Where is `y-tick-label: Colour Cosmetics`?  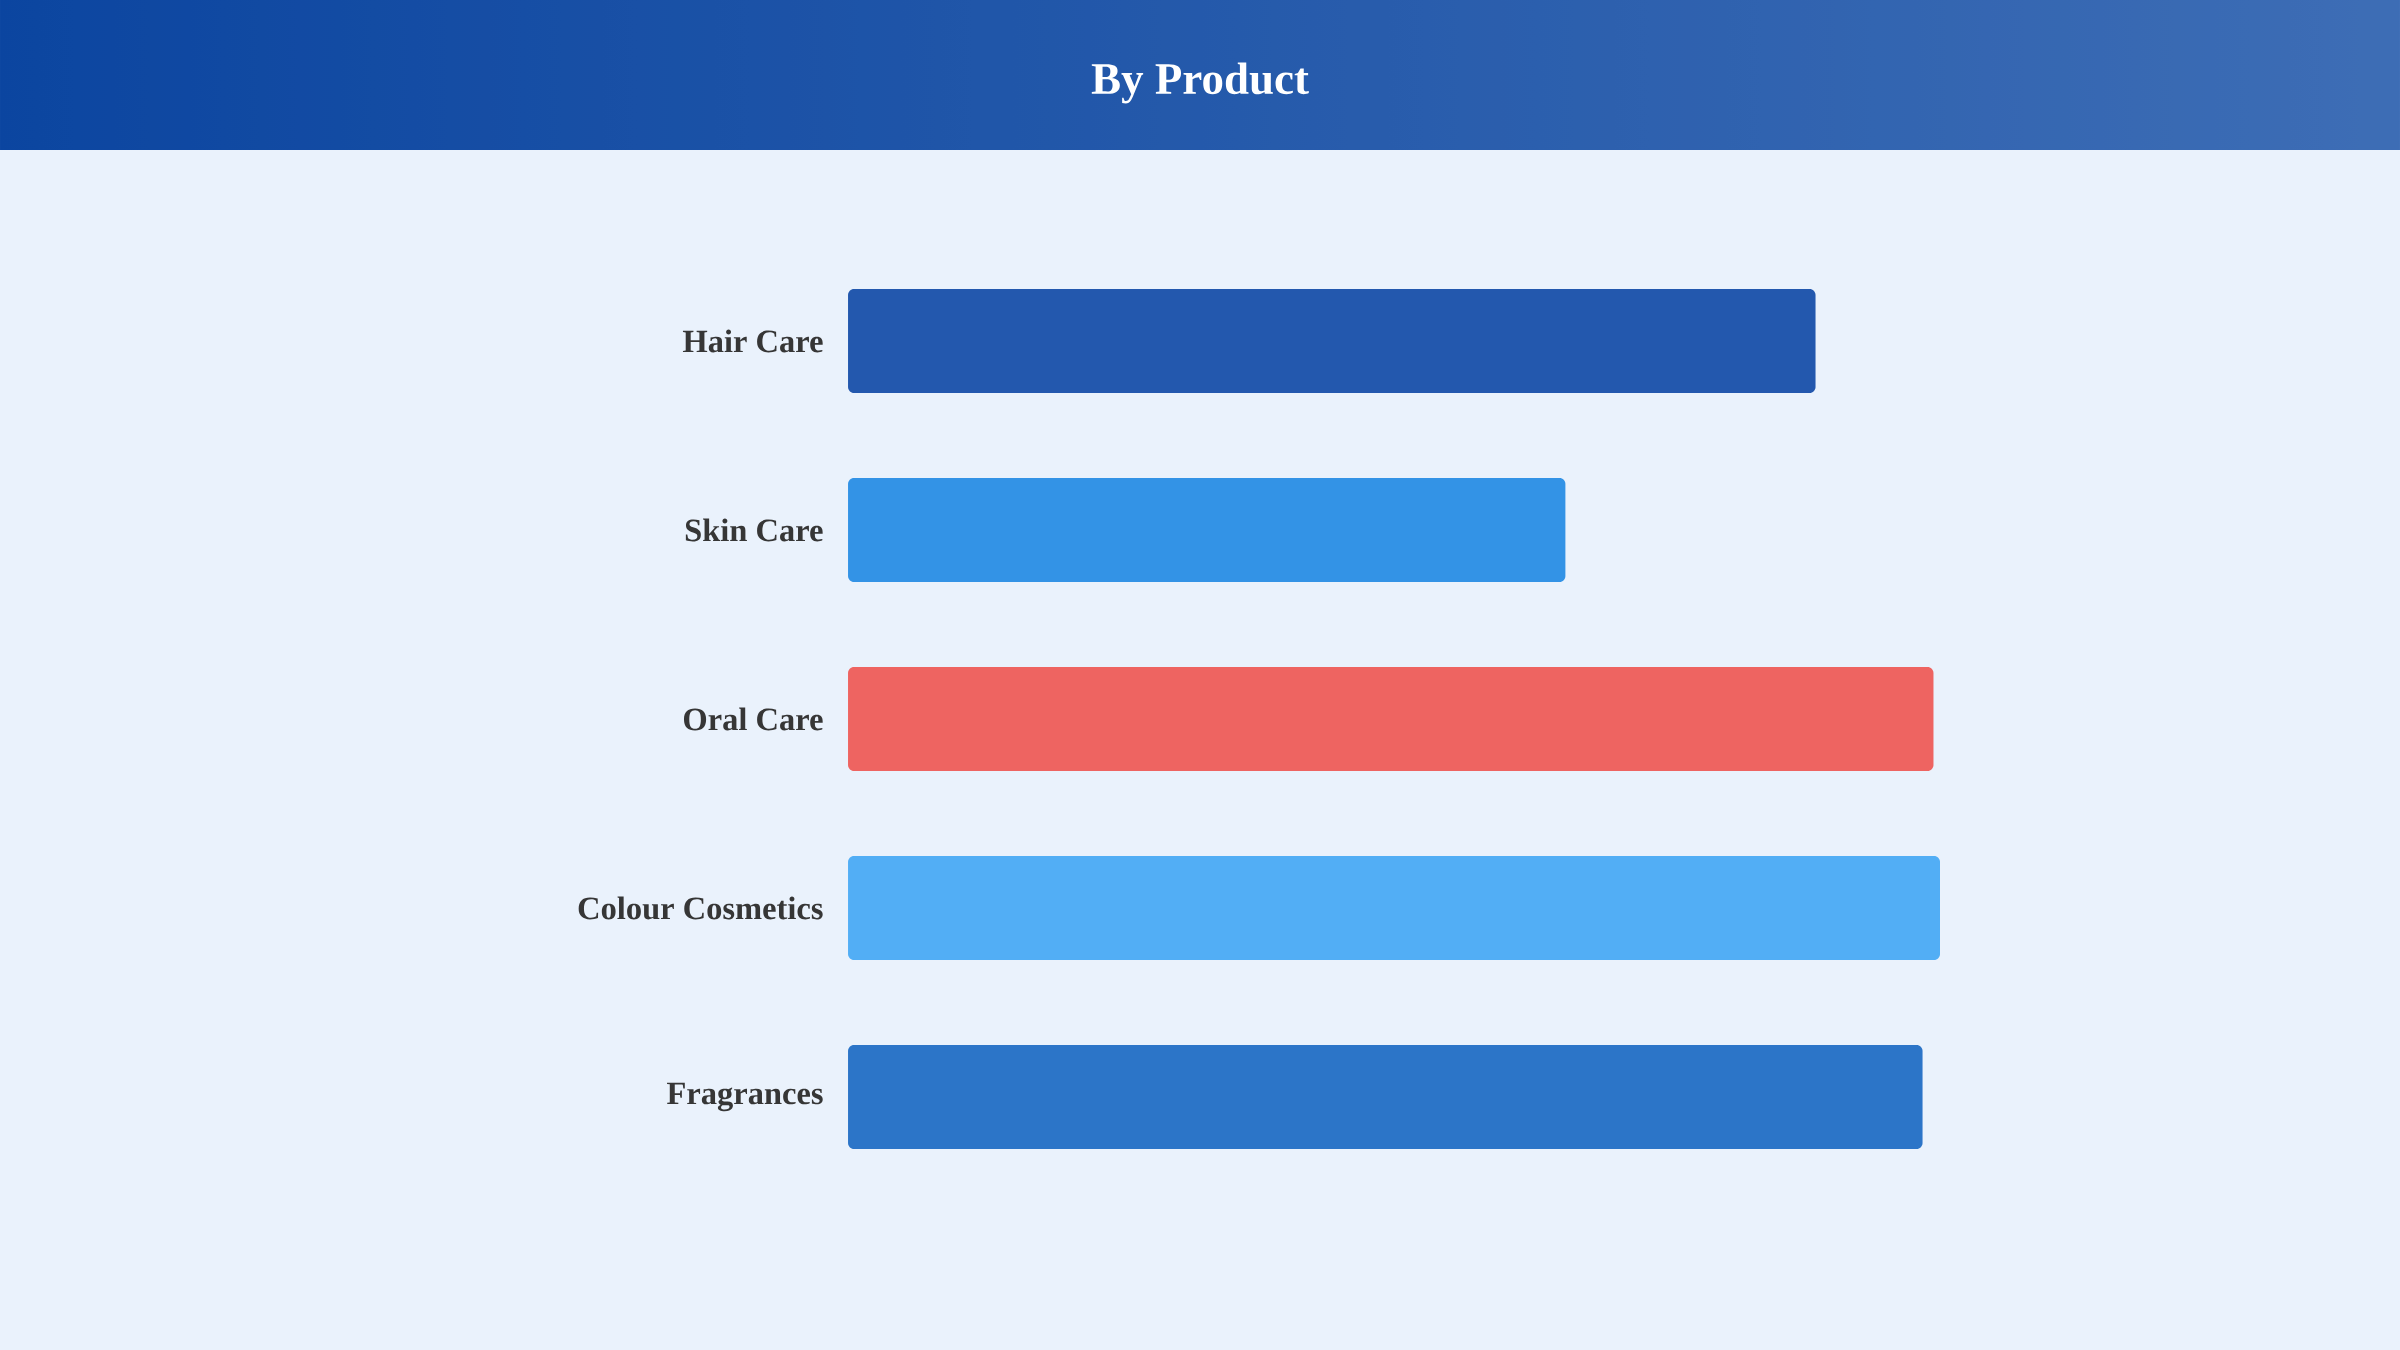
y-tick-label: Colour Cosmetics is located at coordinates (700, 908).